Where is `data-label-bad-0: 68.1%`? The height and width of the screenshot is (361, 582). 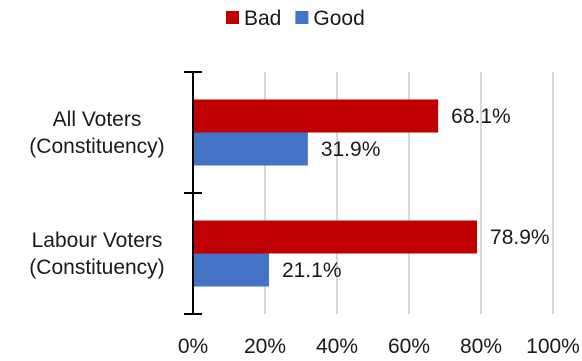
data-label-bad-0: 68.1% is located at coordinates (481, 116).